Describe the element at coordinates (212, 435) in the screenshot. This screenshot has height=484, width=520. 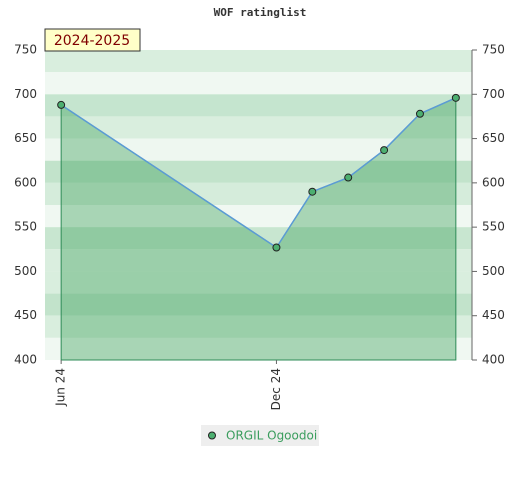
I see `legend-marker` at that location.